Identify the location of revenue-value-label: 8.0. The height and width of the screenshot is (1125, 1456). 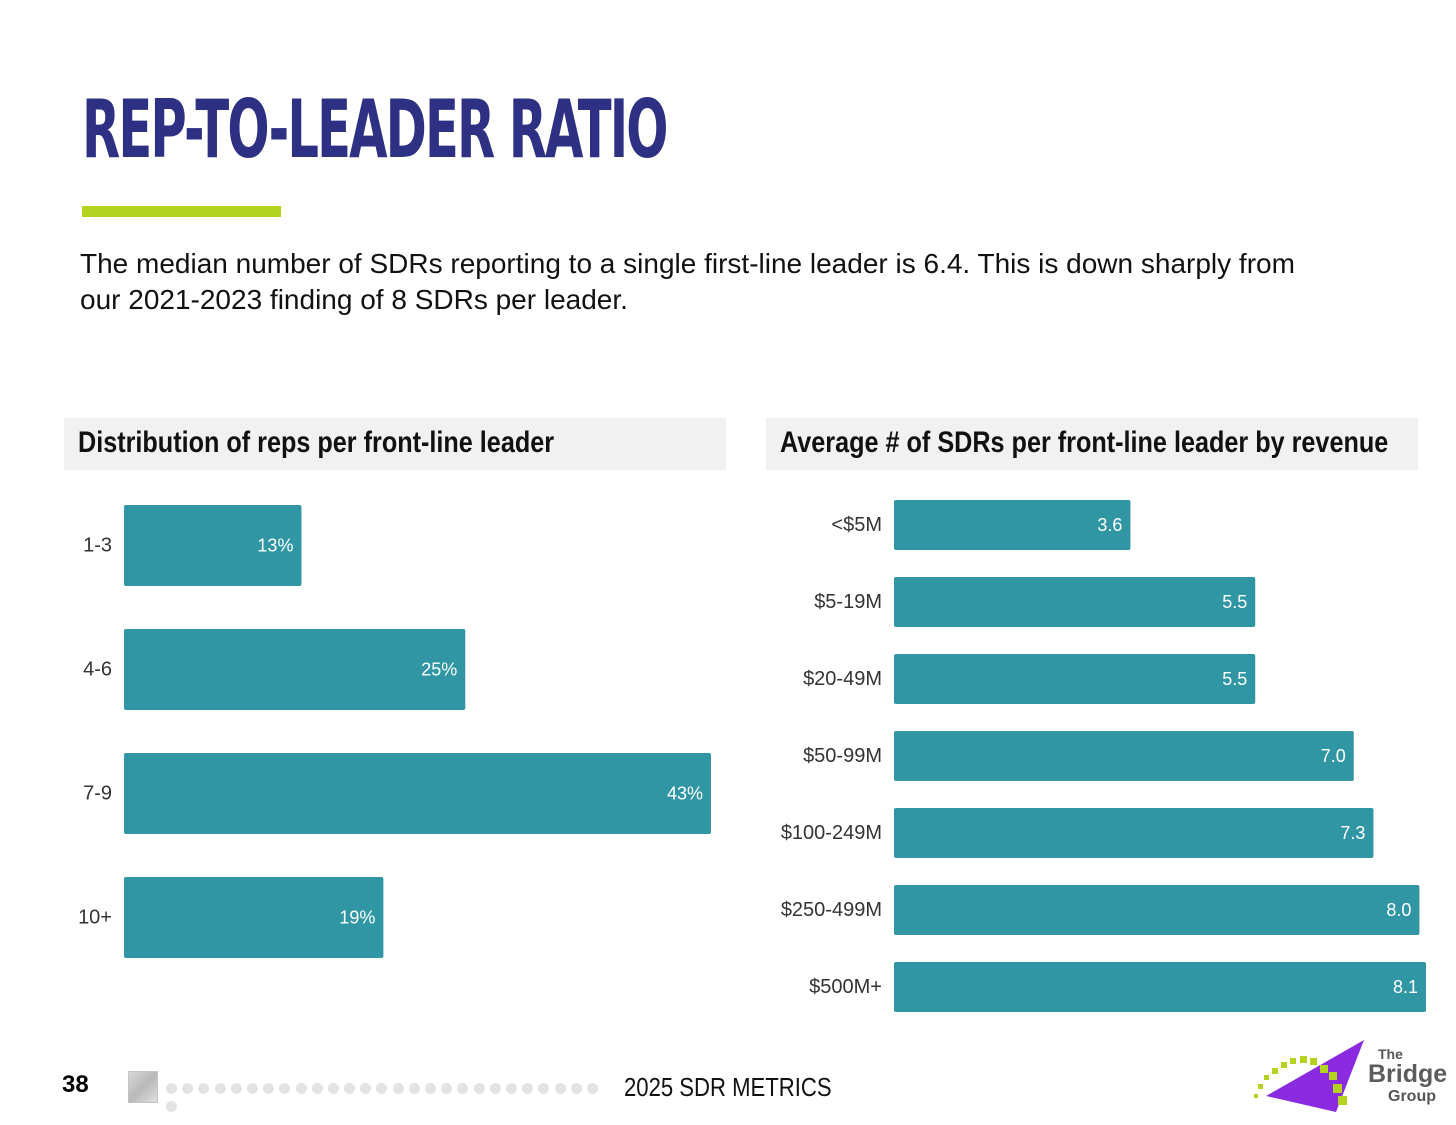
(1398, 910).